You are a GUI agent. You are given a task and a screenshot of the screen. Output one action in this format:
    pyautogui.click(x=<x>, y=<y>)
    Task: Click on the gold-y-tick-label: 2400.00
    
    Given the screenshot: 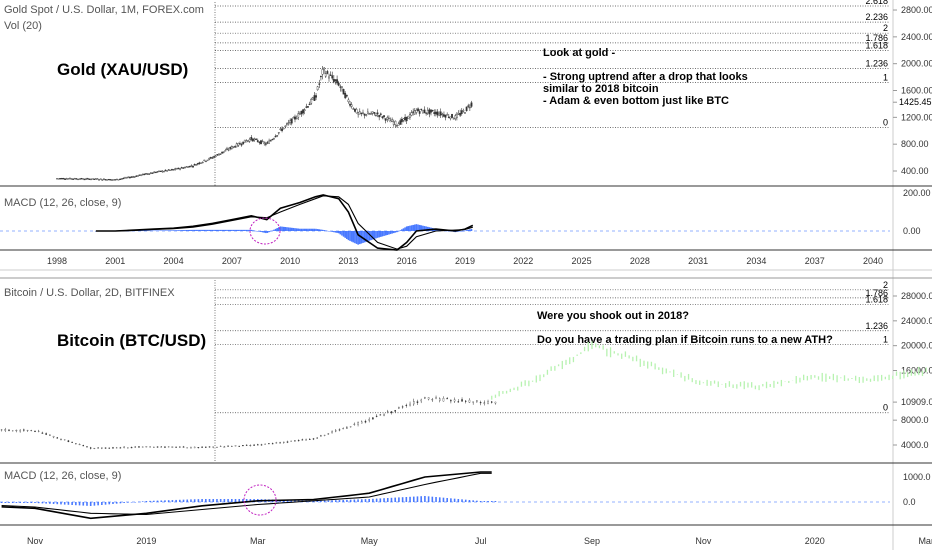 What is the action you would take?
    pyautogui.click(x=916, y=37)
    